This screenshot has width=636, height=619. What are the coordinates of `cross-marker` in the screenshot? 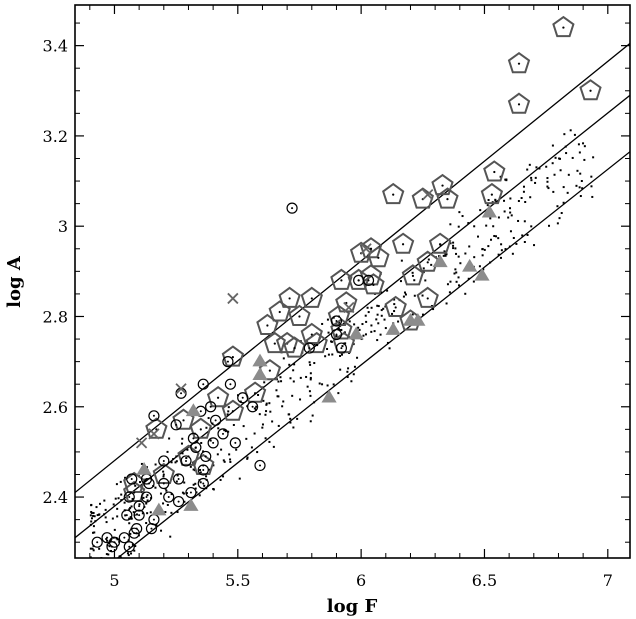 It's located at (366, 249).